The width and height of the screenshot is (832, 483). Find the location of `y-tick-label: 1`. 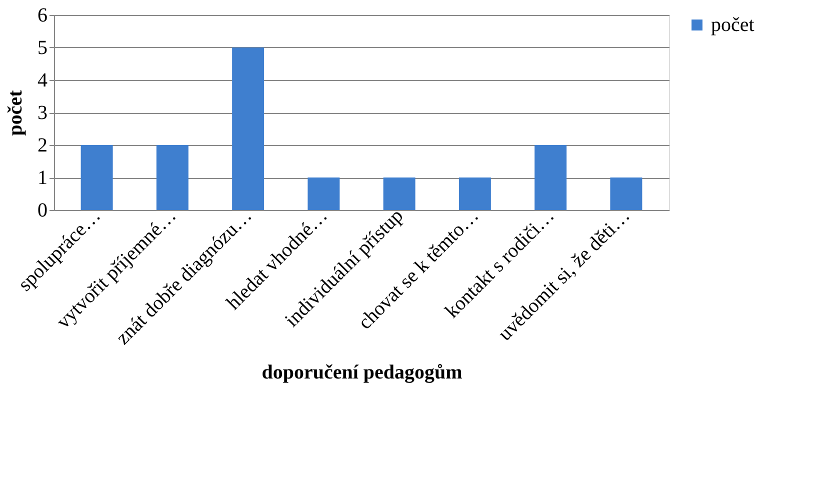

y-tick-label: 1 is located at coordinates (43, 178).